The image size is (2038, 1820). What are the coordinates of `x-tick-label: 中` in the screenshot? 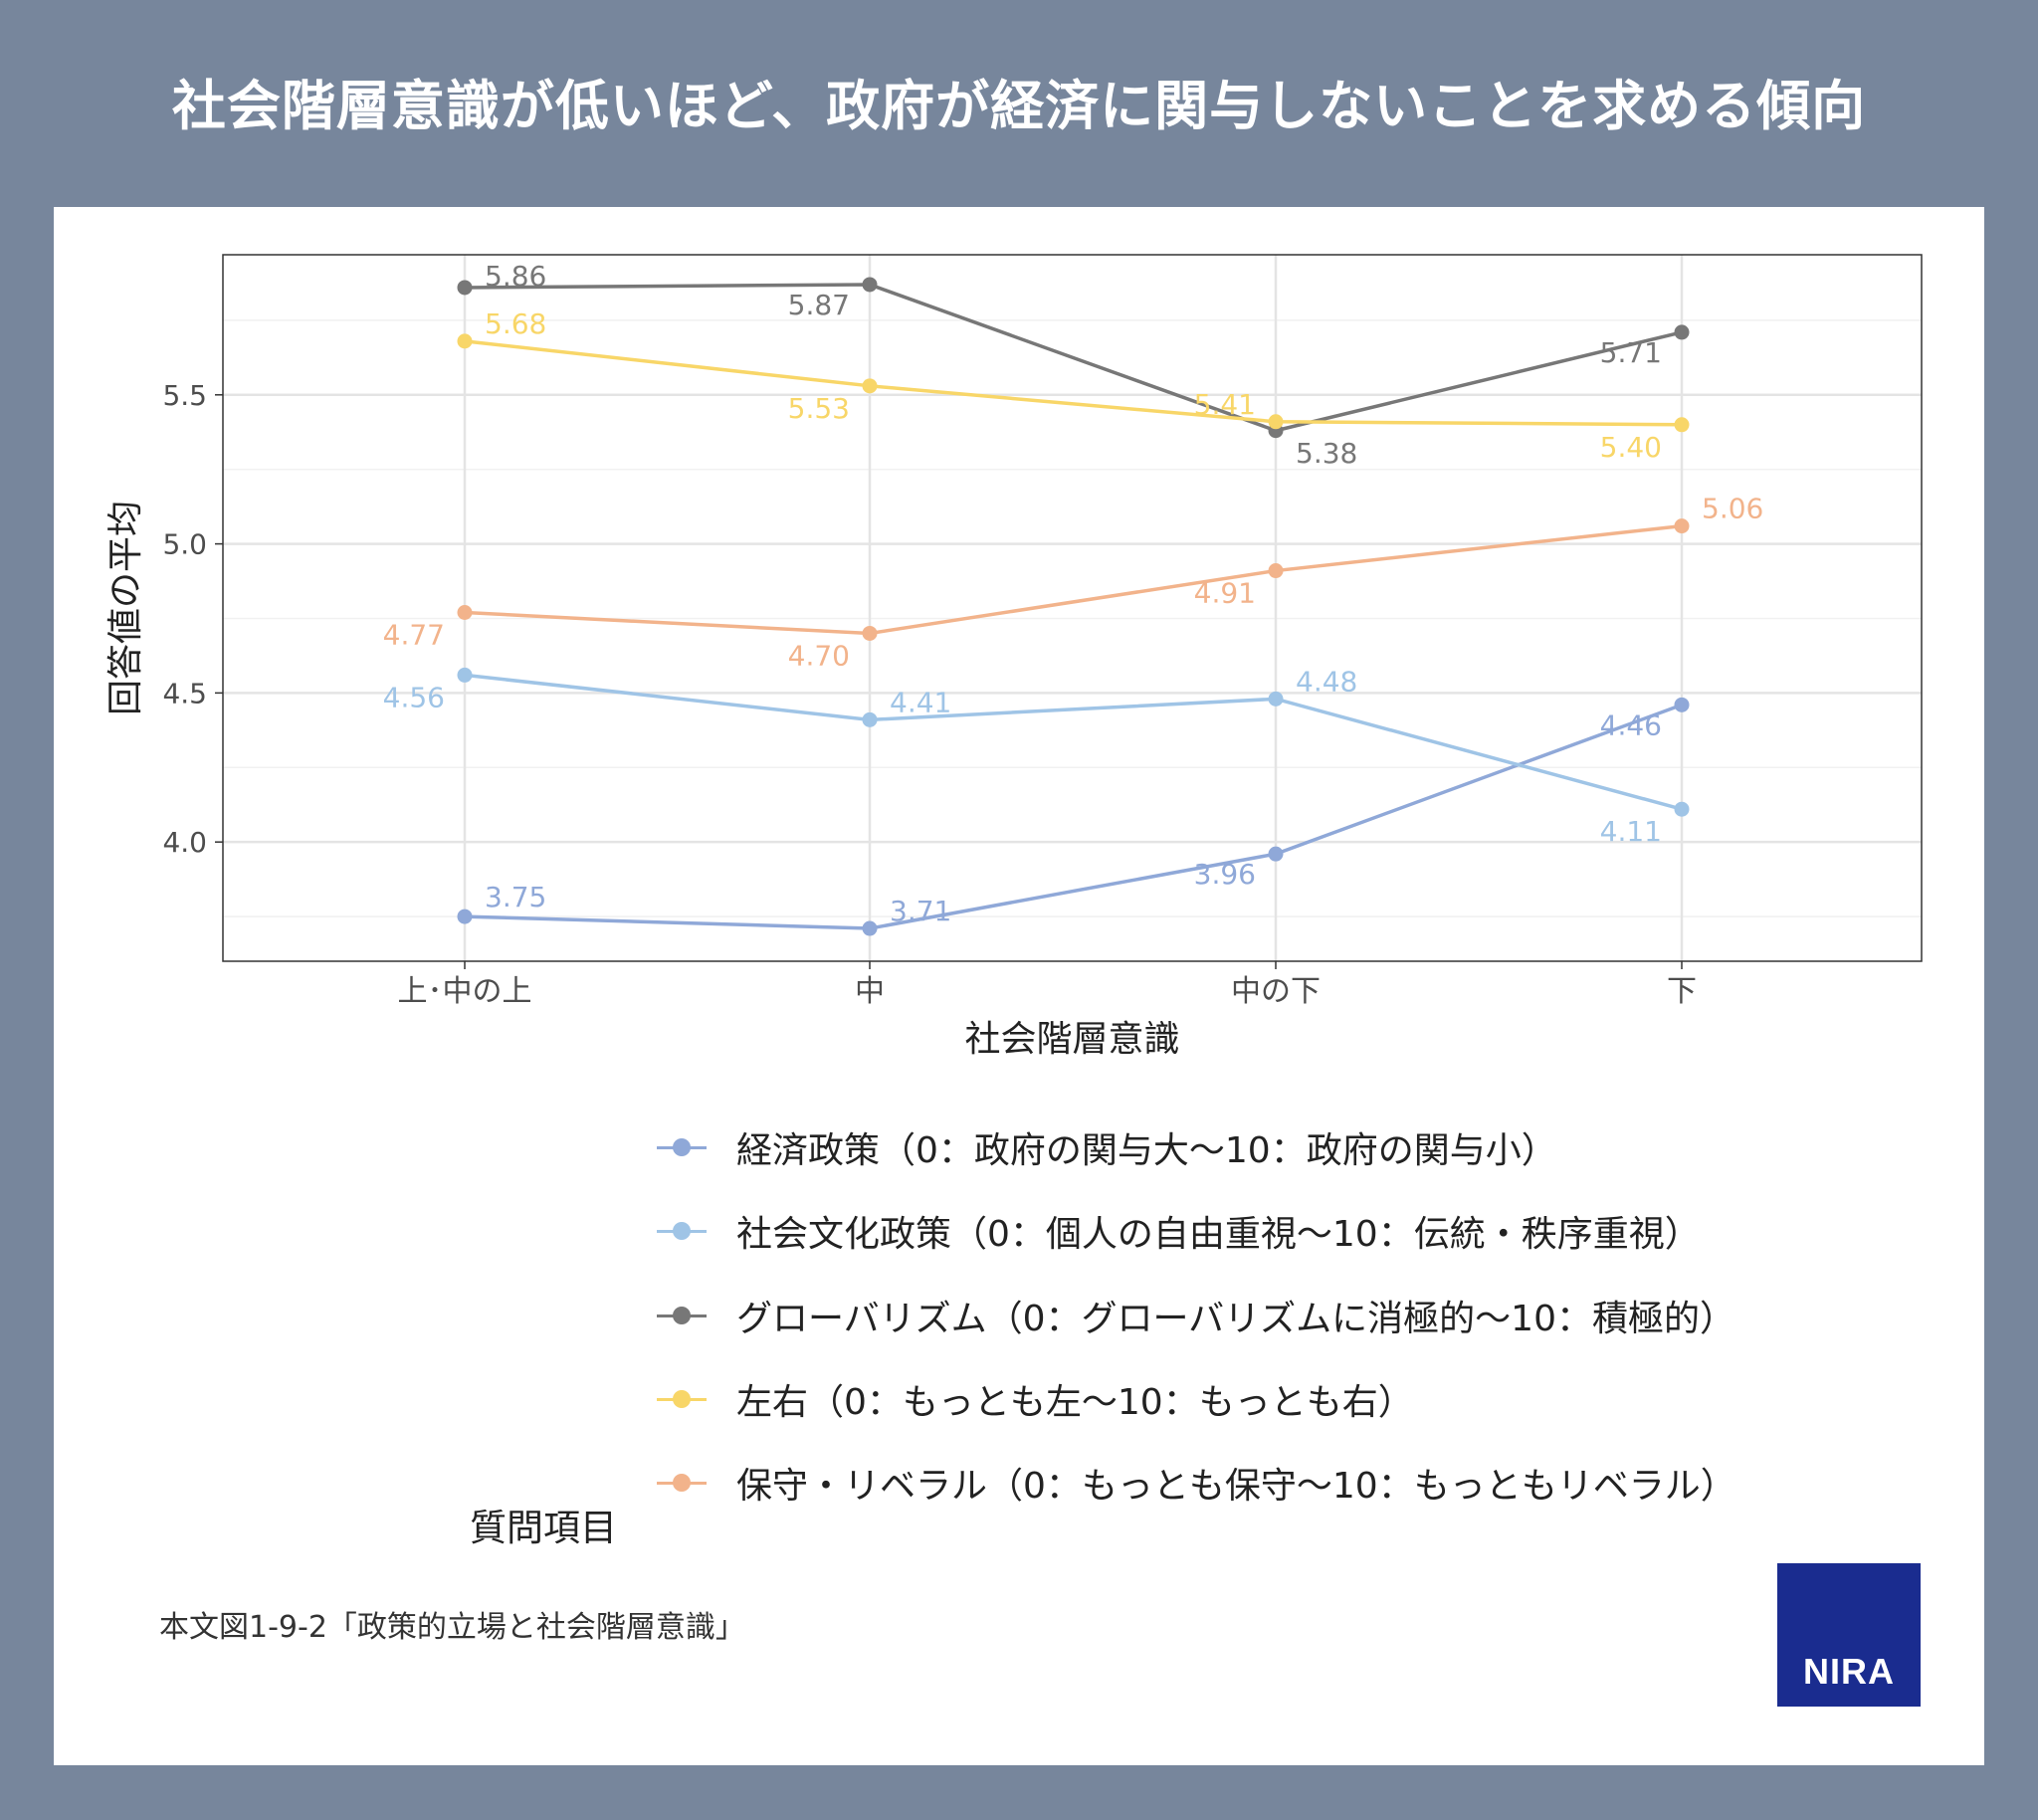 It's located at (870, 991).